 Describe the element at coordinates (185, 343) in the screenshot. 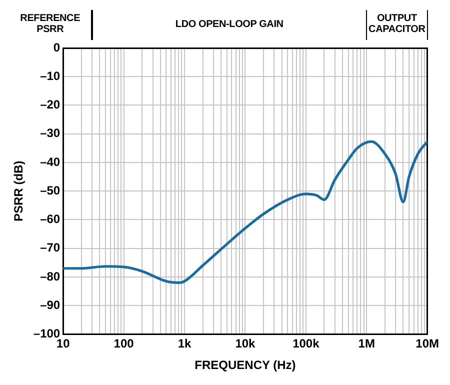

I see `x-tick-label: 1k` at that location.